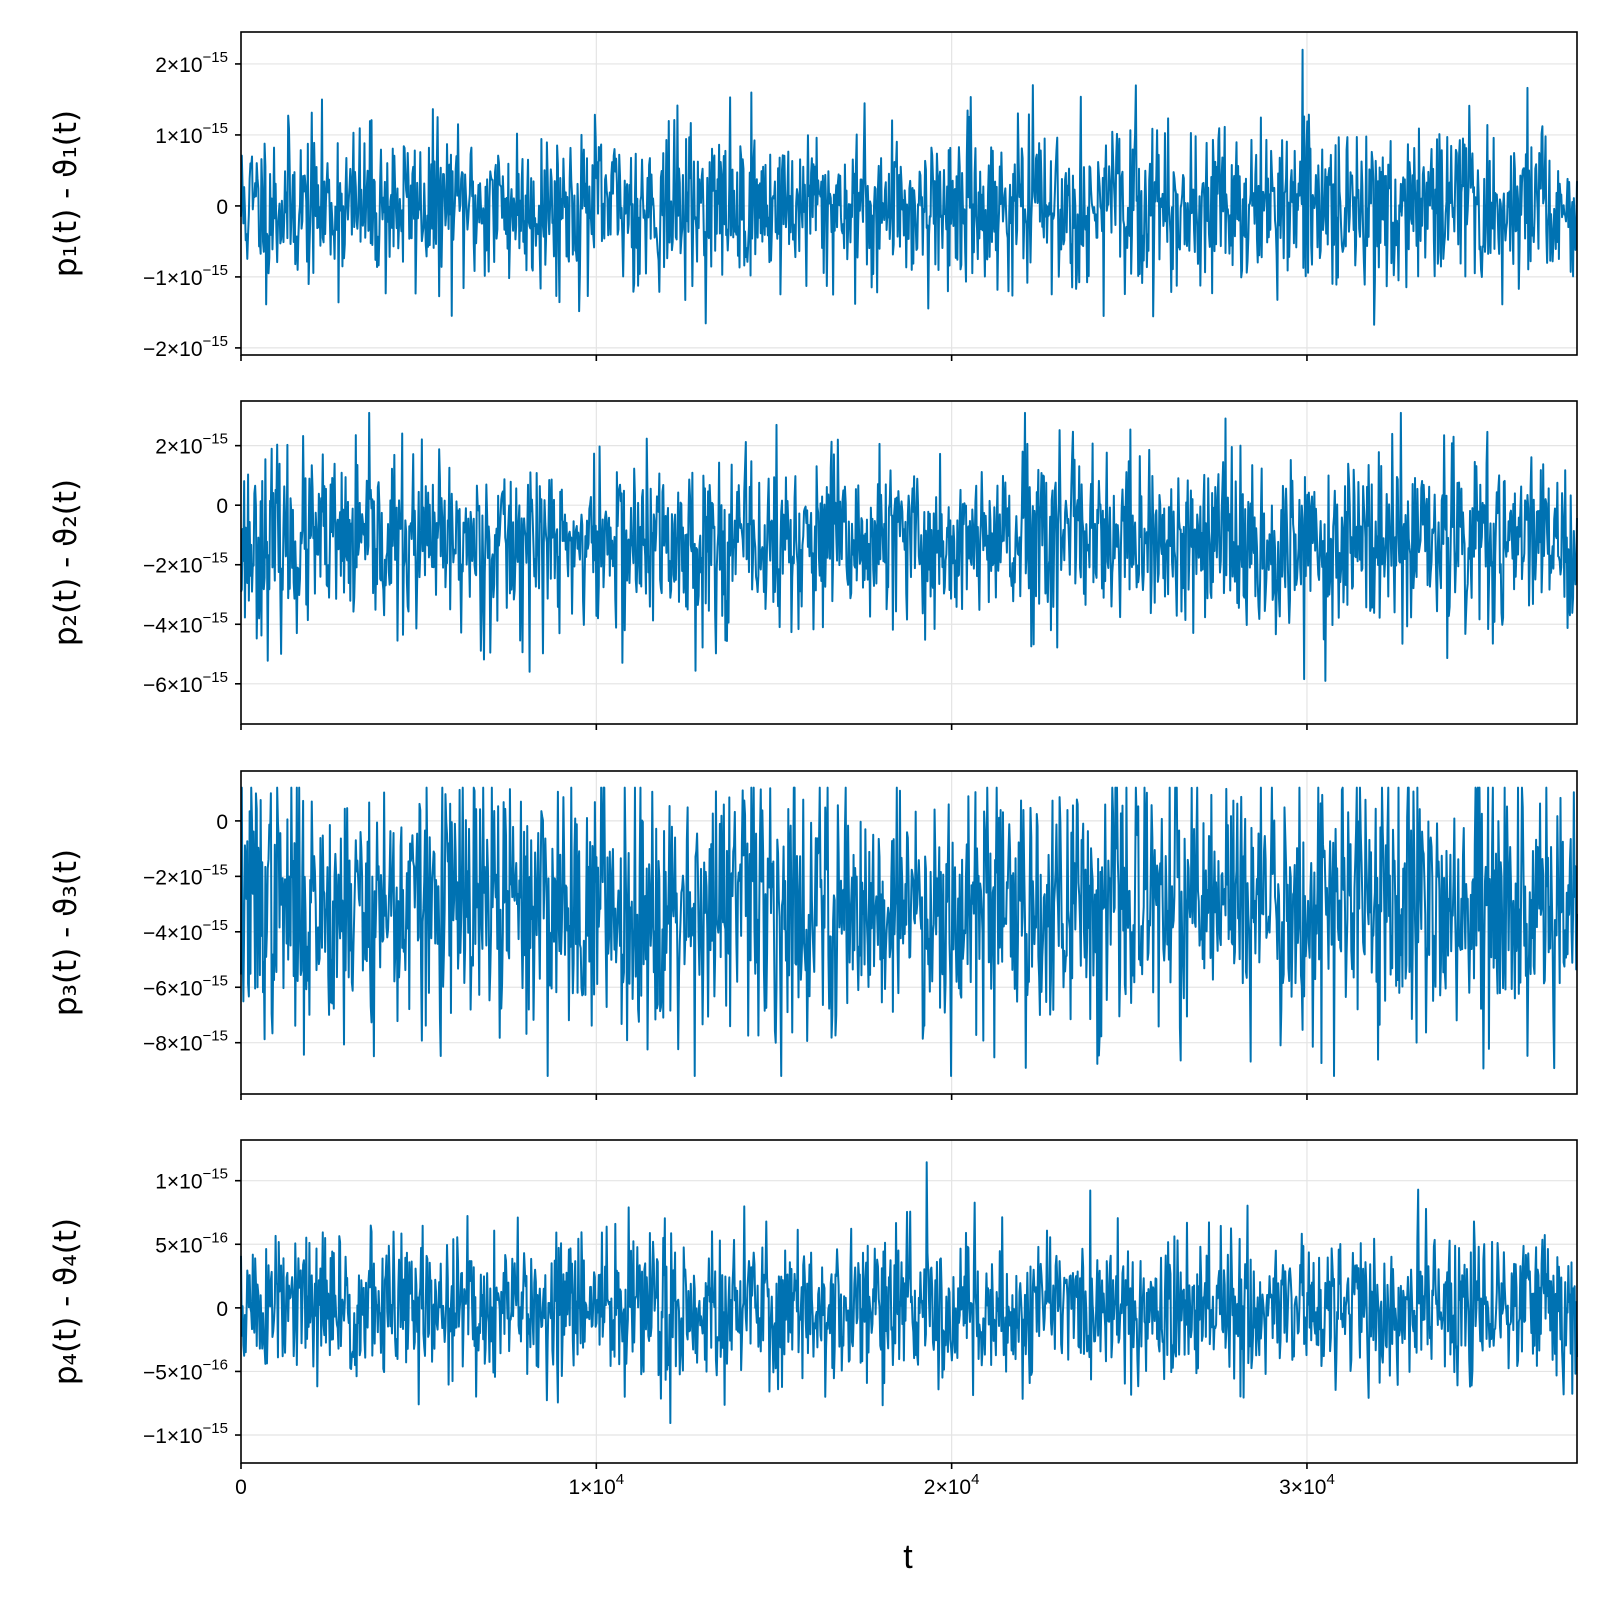 The height and width of the screenshot is (1600, 1600). What do you see at coordinates (192, 1307) in the screenshot?
I see `y-axis: 1×10⁻¹⁵ 5×10⁻¹⁶ 0 −5×10⁻¹⁶ −1×10⁻¹⁵` at bounding box center [192, 1307].